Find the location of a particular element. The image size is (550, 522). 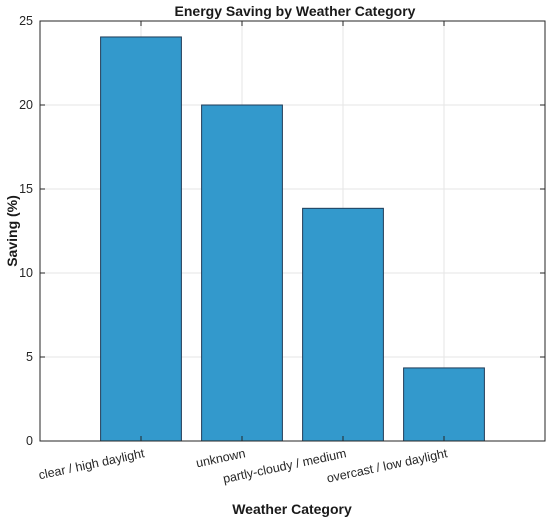

x-tick-label: unknown is located at coordinates (221, 458).